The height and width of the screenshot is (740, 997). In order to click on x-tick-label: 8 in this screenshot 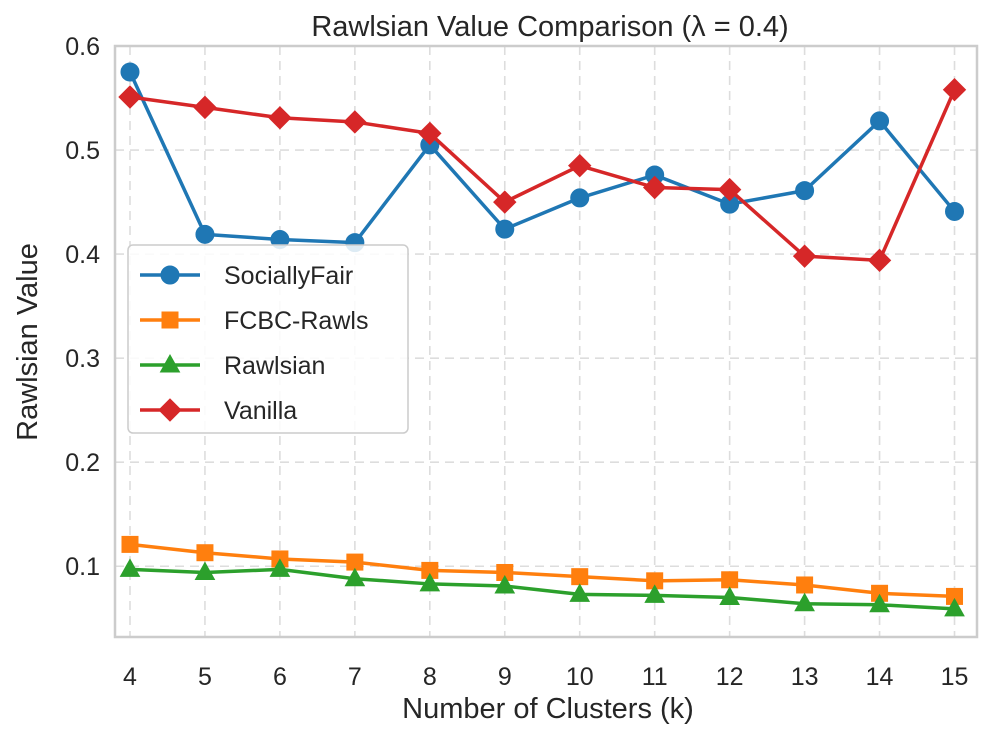, I will do `click(430, 677)`.